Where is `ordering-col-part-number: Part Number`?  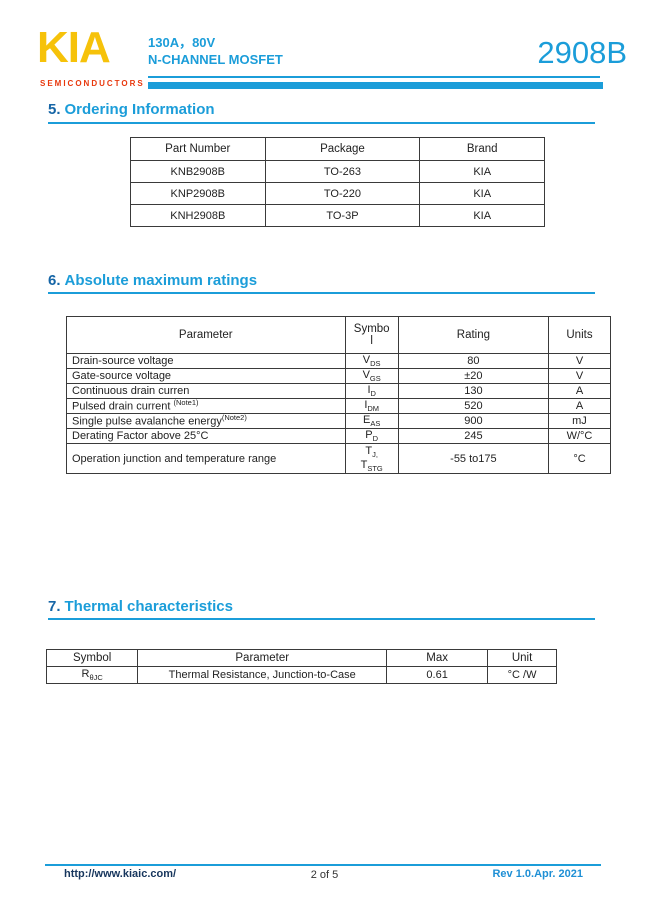 ordering-col-part-number: Part Number is located at coordinates (198, 149).